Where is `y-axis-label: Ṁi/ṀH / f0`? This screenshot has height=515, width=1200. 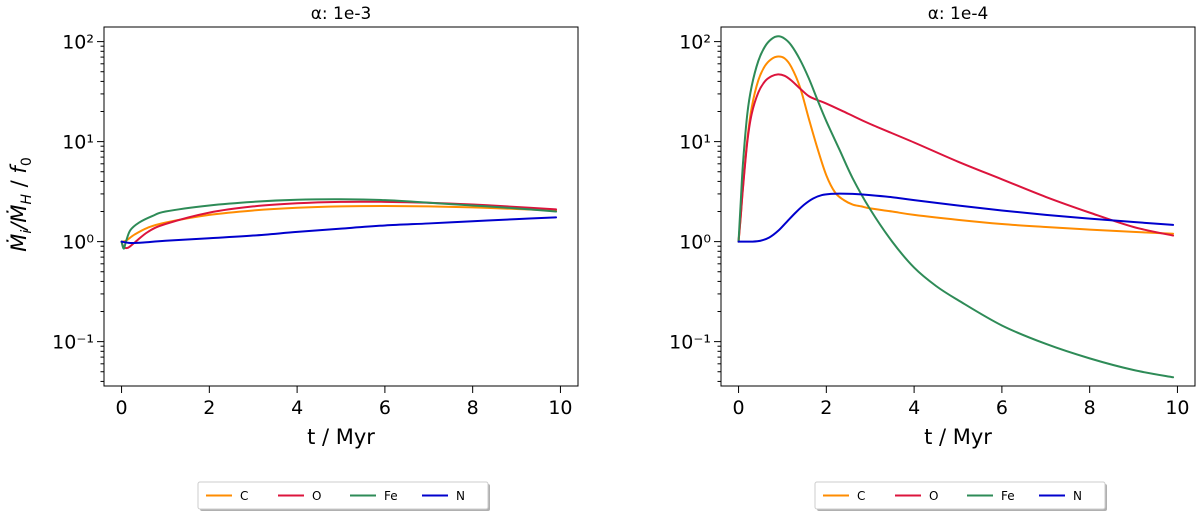
y-axis-label: Ṁi/ṀH / f0 is located at coordinates (20, 204).